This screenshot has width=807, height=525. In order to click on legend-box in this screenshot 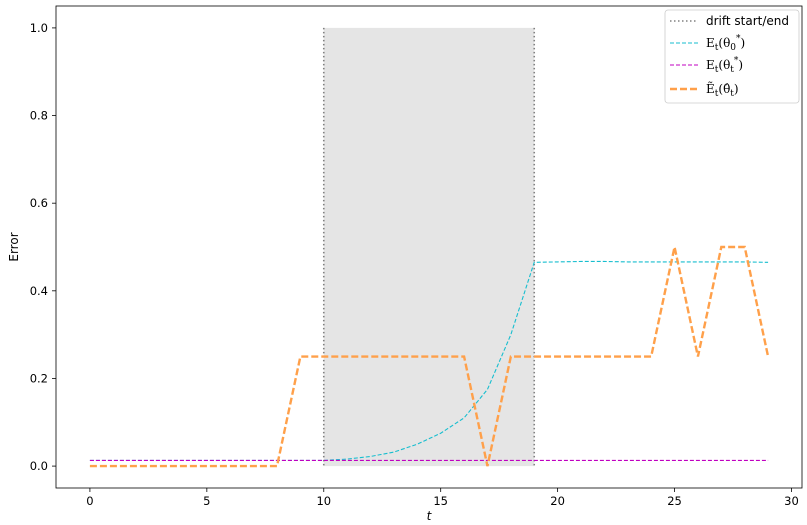, I will do `click(732, 56)`.